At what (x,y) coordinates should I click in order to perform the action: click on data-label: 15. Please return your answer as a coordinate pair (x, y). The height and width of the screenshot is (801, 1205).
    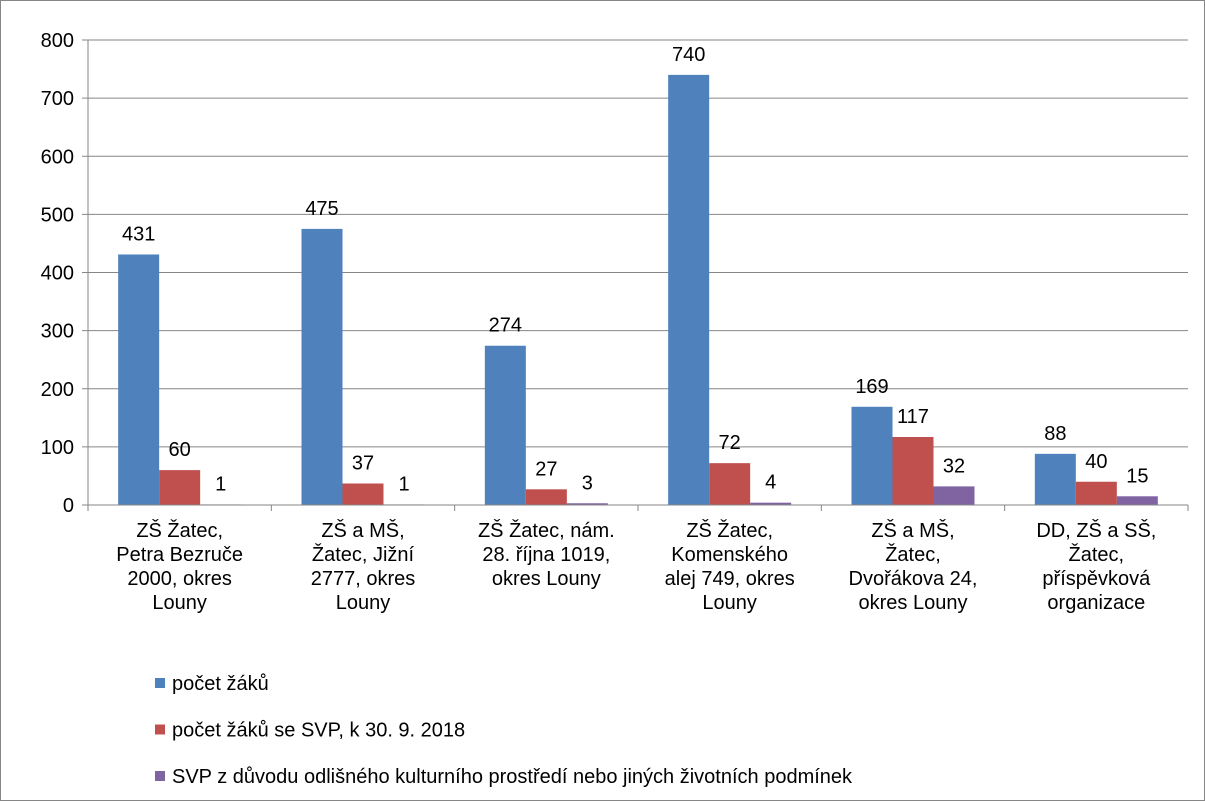
    Looking at the image, I should click on (1137, 476).